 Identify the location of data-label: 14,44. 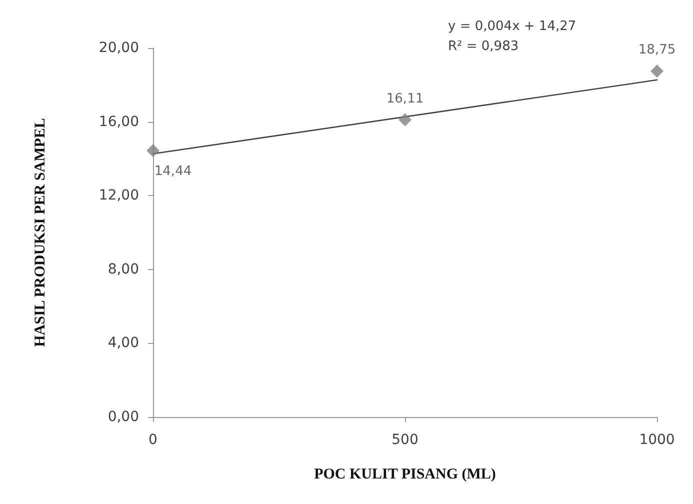
(173, 172).